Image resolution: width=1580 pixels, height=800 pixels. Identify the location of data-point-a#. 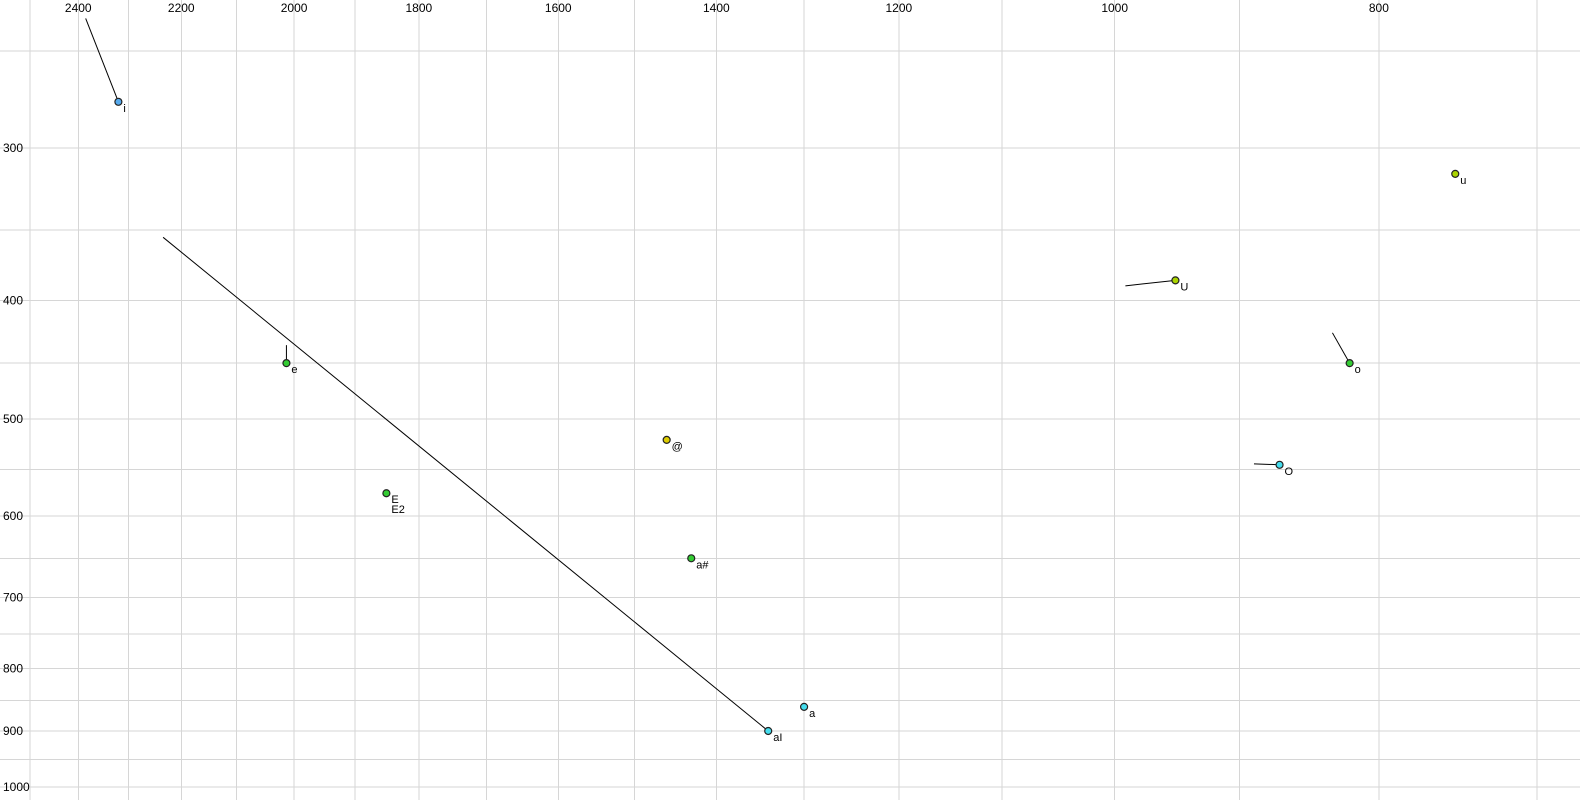
(691, 558).